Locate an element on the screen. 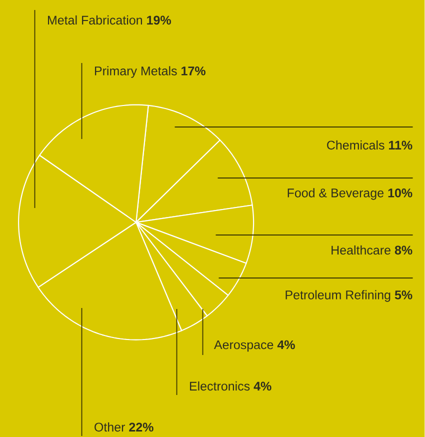 This screenshot has width=425, height=437. data-label: 8% is located at coordinates (403, 250).